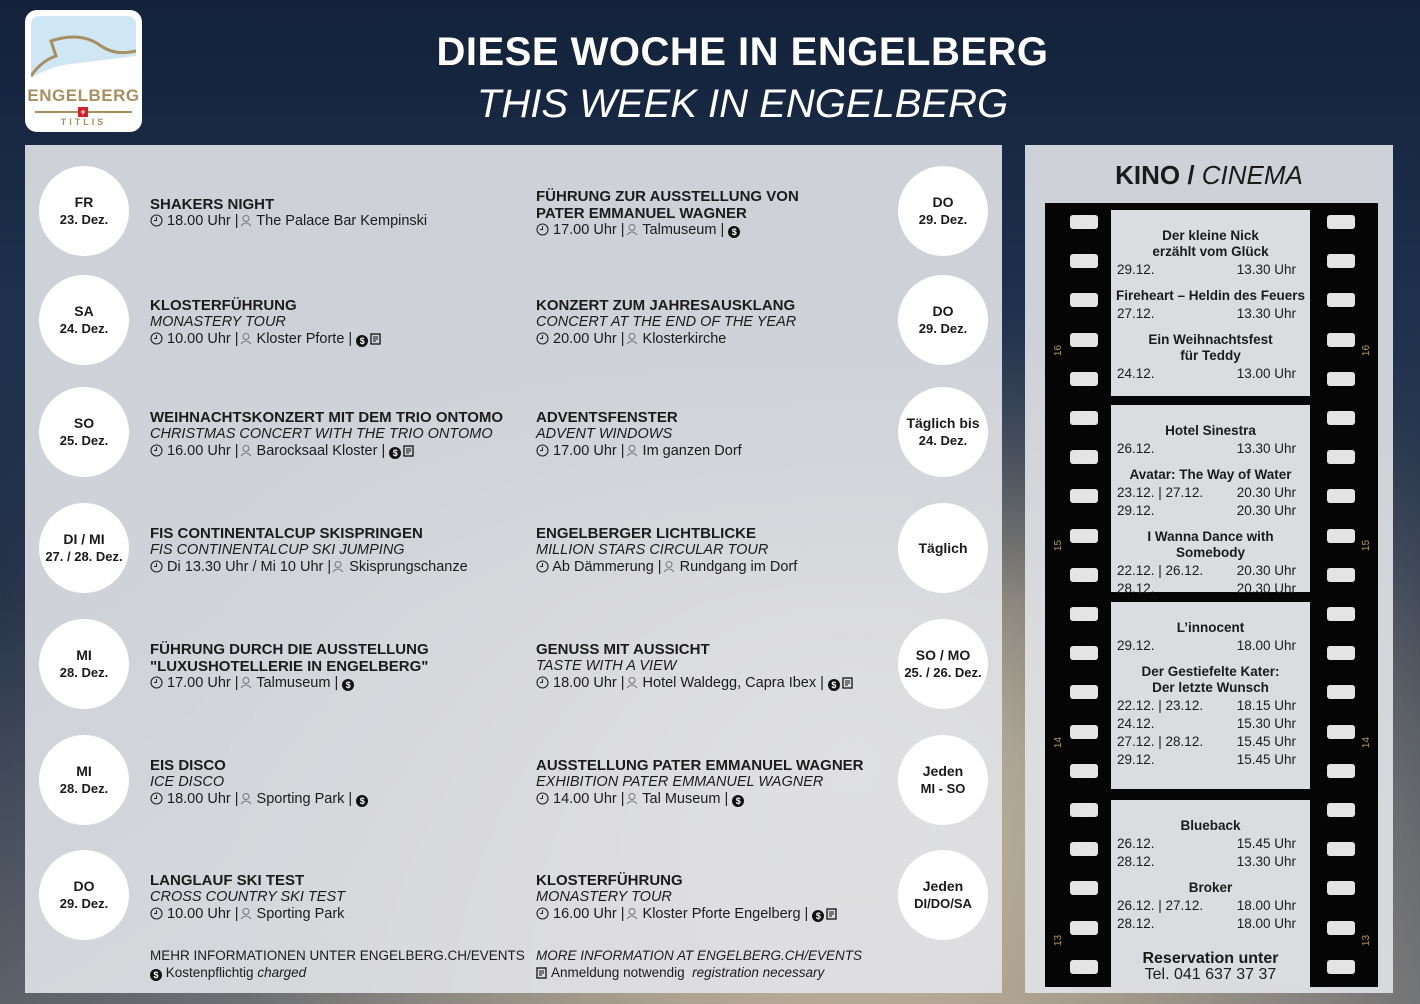  What do you see at coordinates (83, 71) in the screenshot?
I see `engelberg-logo: ENGELBERG + TITLIS` at bounding box center [83, 71].